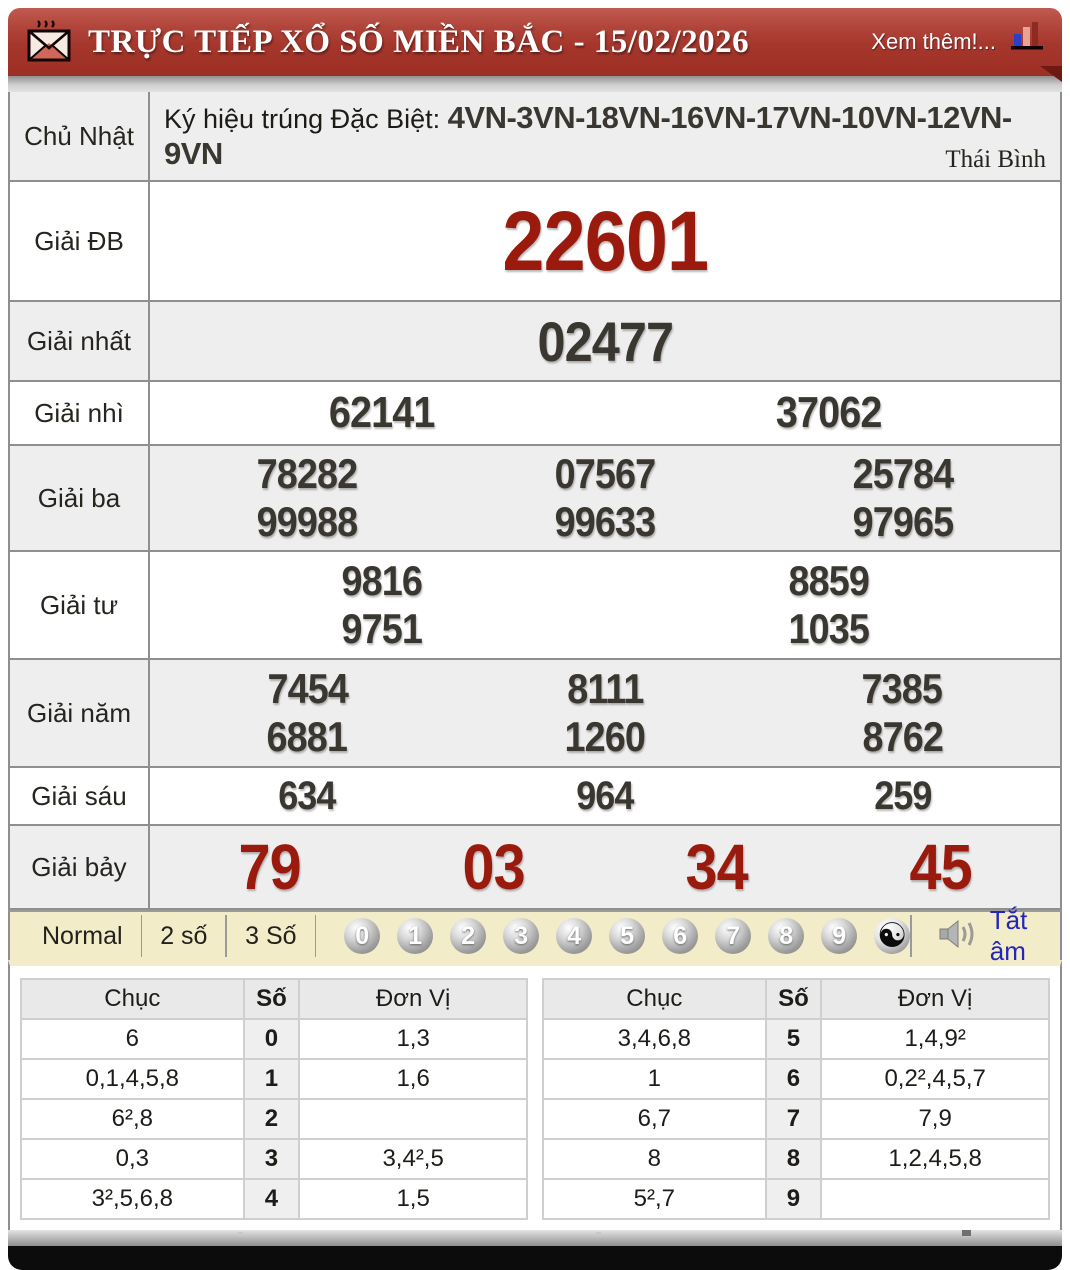  What do you see at coordinates (381, 580) in the screenshot?
I see `prize-number: 9816` at bounding box center [381, 580].